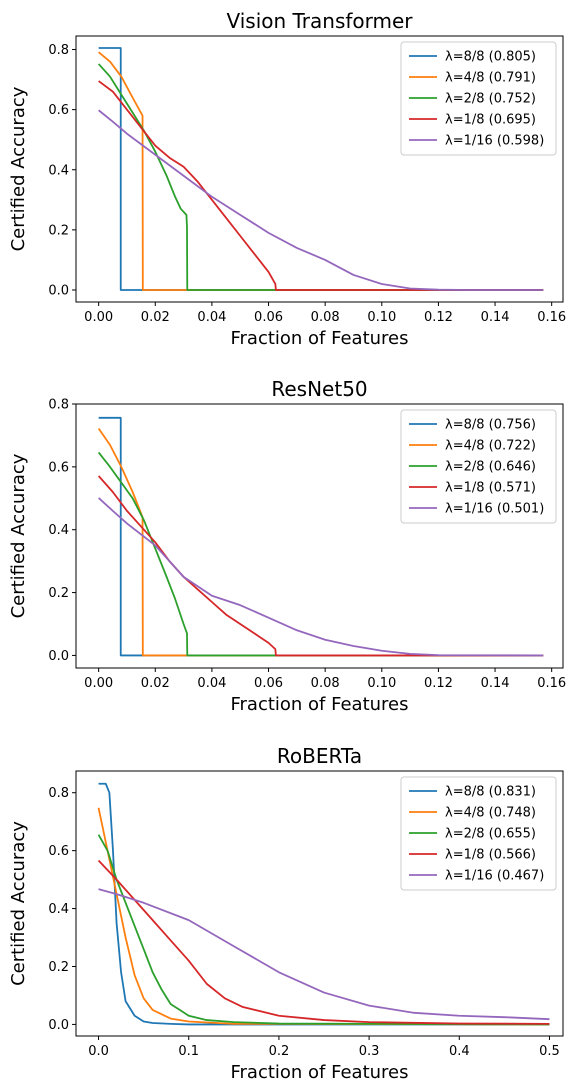 Image resolution: width=575 pixels, height=1092 pixels. Describe the element at coordinates (490, 467) in the screenshot. I see `legend-entry: λ=2/8 (0.646)` at that location.